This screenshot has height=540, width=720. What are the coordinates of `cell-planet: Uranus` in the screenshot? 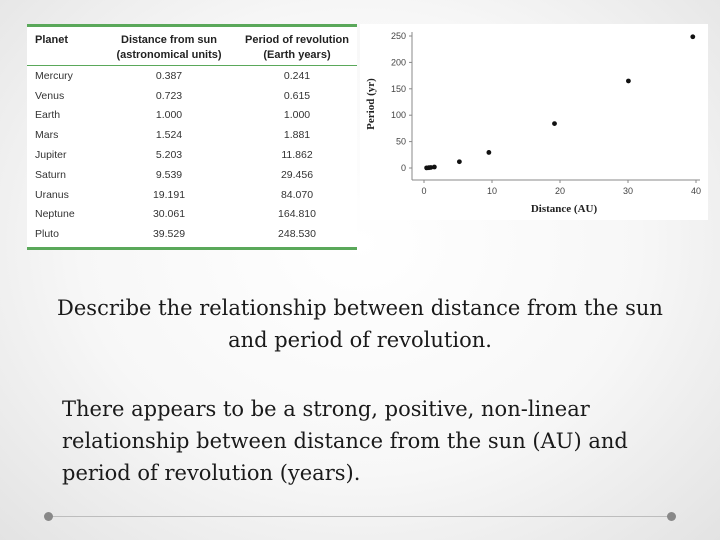 It's located at (52, 194).